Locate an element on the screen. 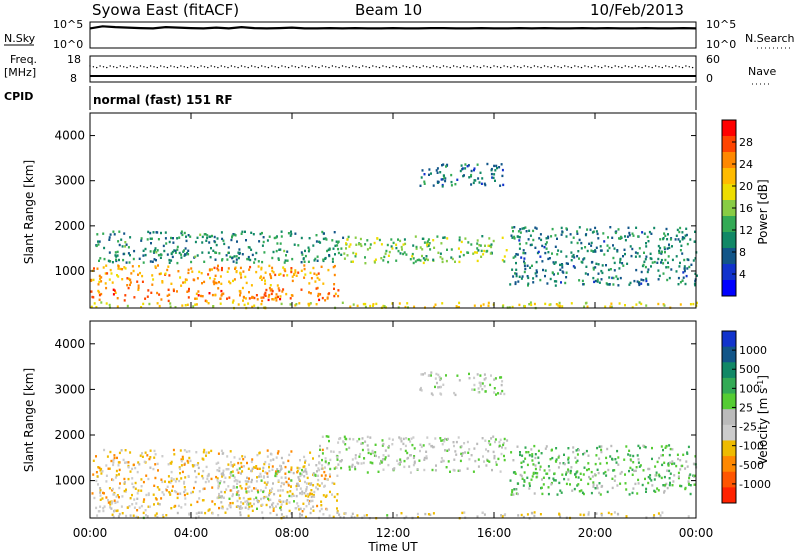 The height and width of the screenshot is (554, 800). freq-left-label-1: Freq. is located at coordinates (23, 59).